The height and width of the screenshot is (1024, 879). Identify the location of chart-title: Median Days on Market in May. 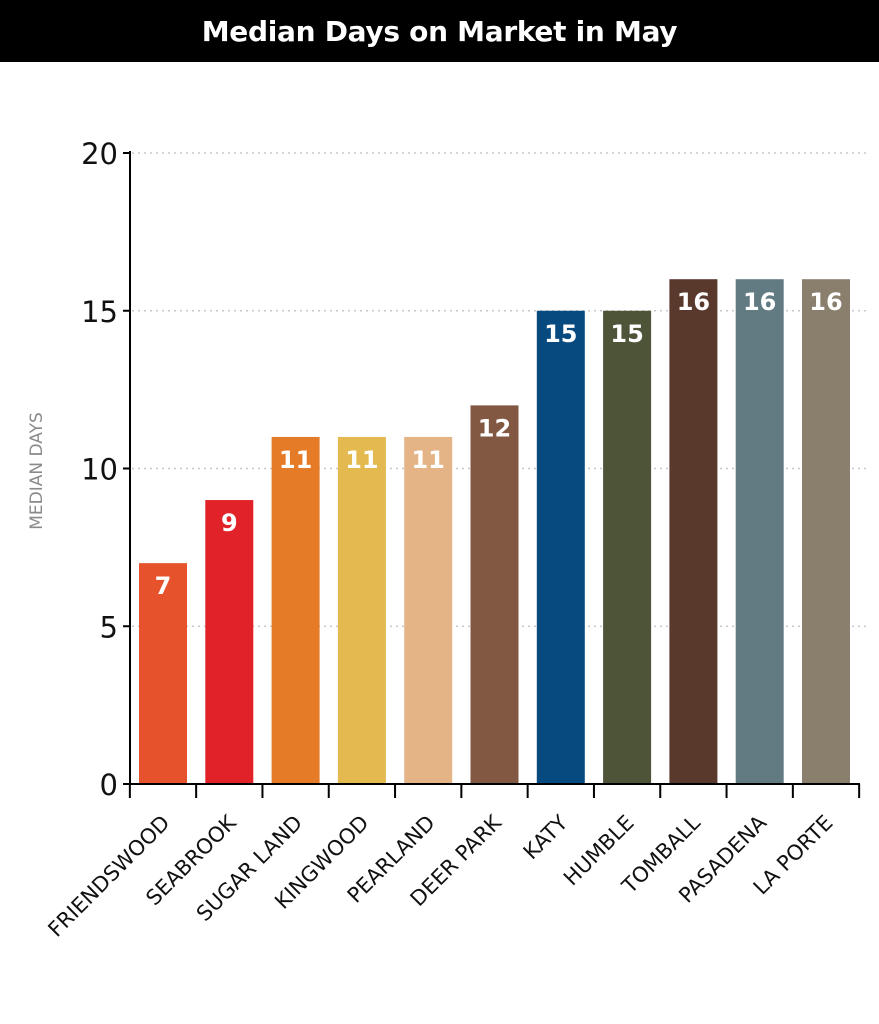
(439, 31).